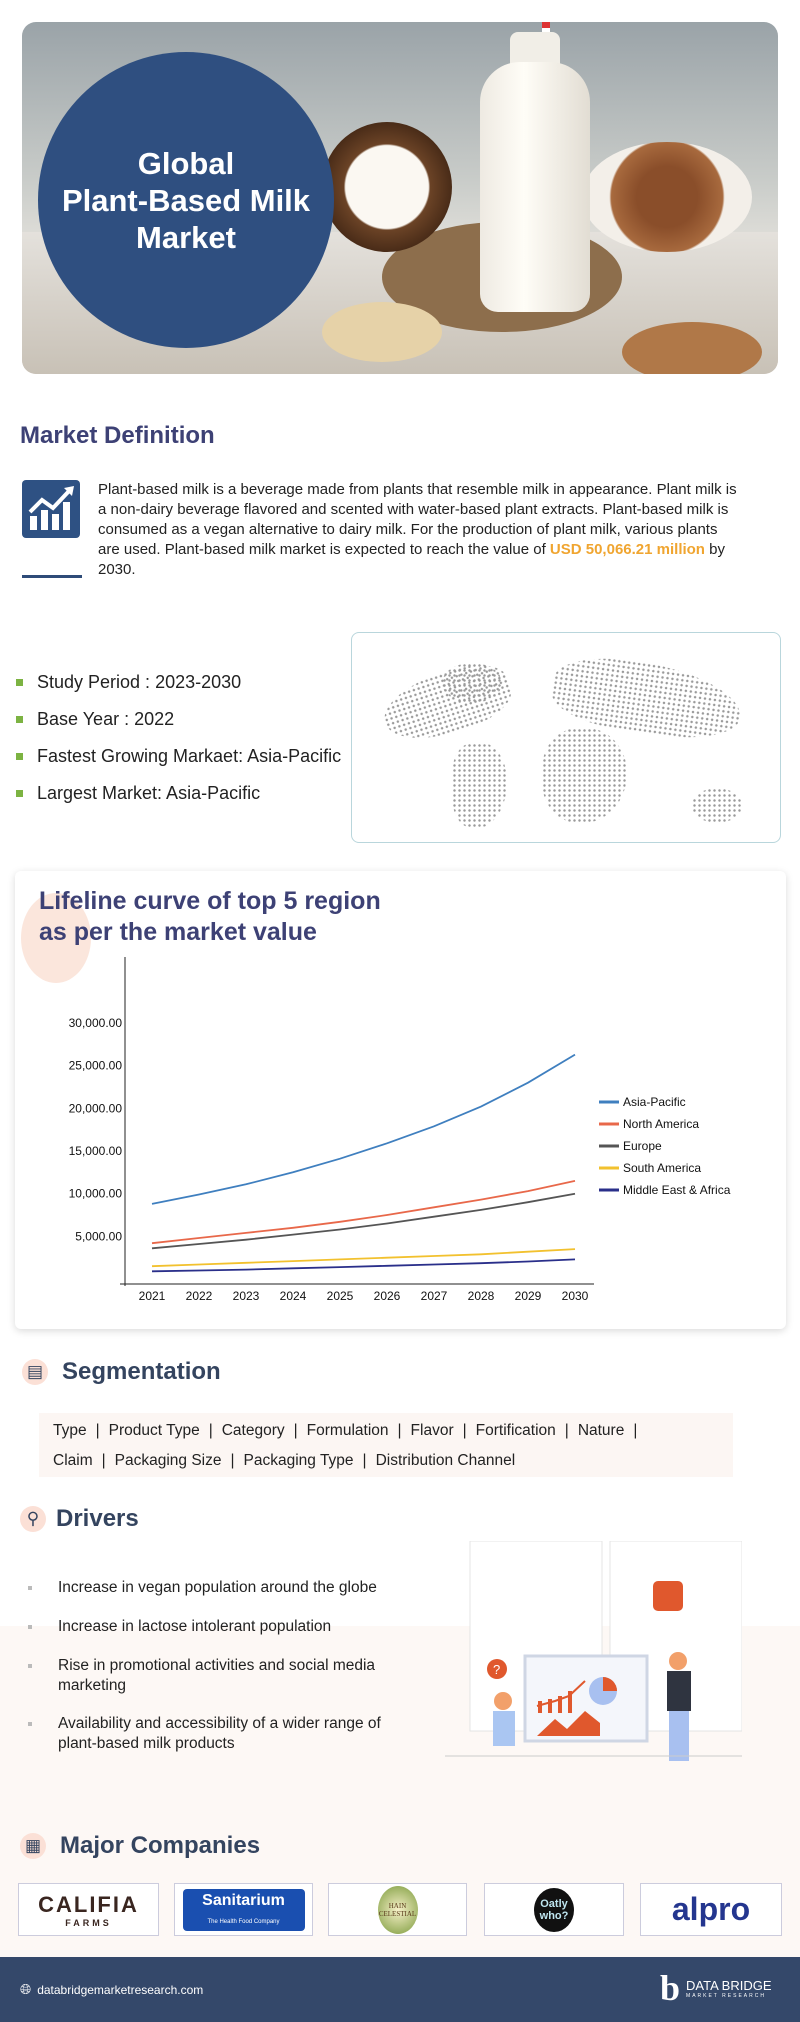 The image size is (800, 2022). Describe the element at coordinates (88, 1904) in the screenshot. I see `logo-text: CALIFIA` at that location.